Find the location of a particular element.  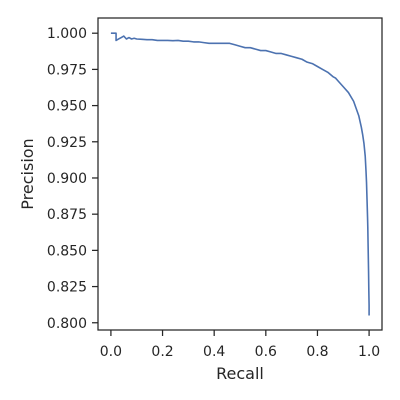

x-tick-label: 0.6 is located at coordinates (266, 352).